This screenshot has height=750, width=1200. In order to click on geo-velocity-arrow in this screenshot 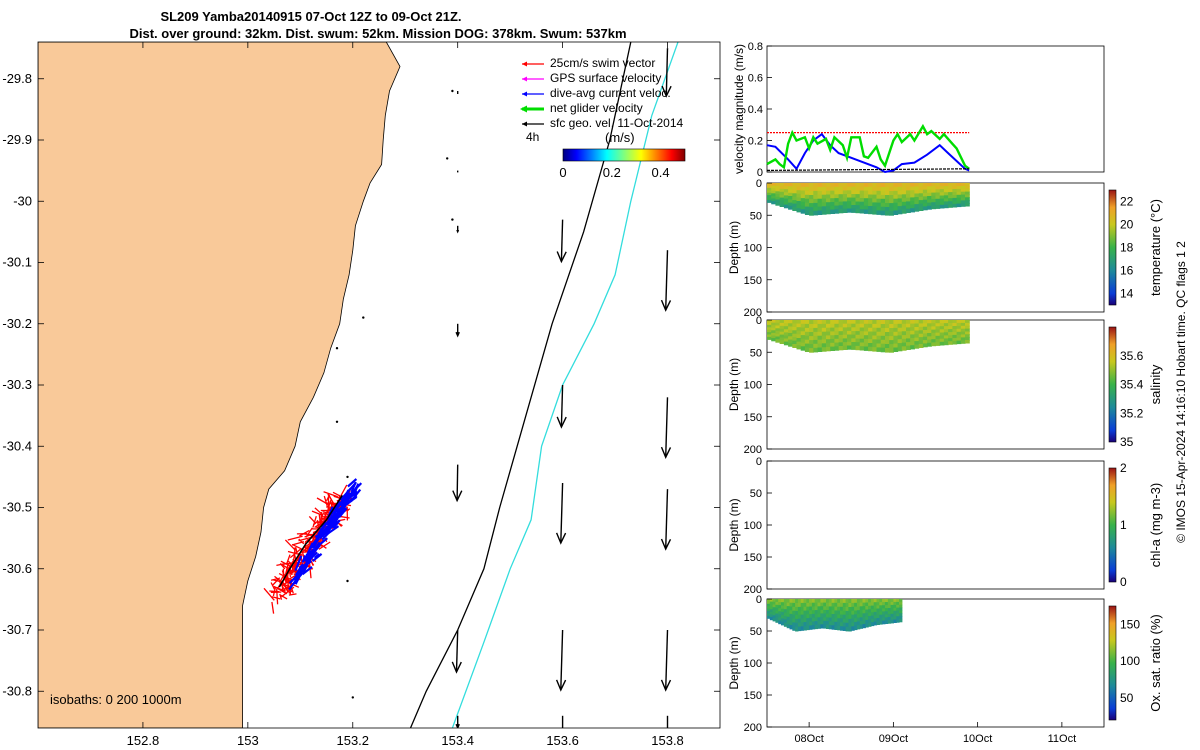, I will do `click(666, 520)`.